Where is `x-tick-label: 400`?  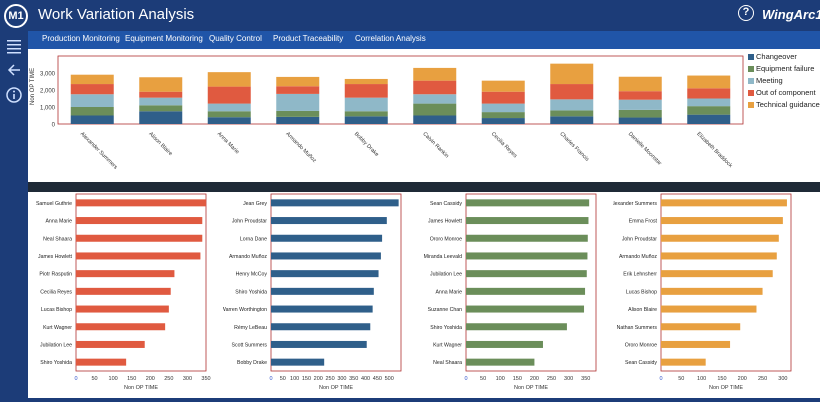 x-tick-label: 400 is located at coordinates (365, 379).